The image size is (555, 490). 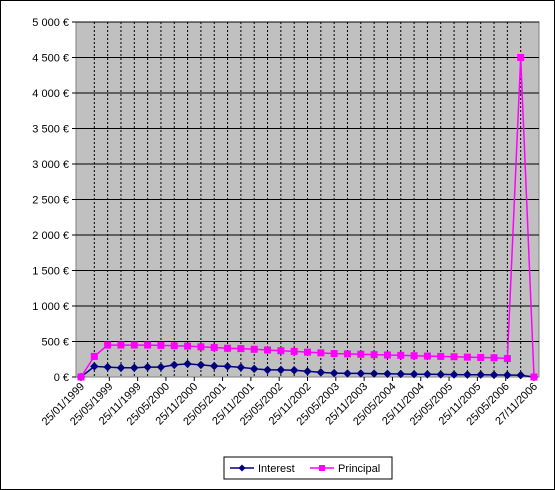 What do you see at coordinates (50, 23) in the screenshot?
I see `y-tick-label: 5 000 €` at bounding box center [50, 23].